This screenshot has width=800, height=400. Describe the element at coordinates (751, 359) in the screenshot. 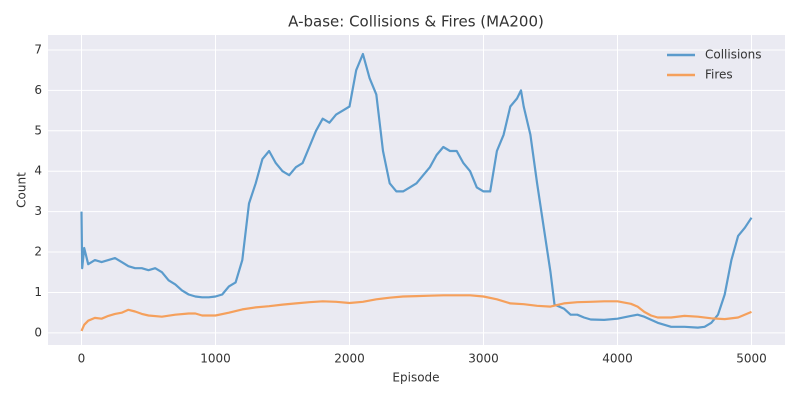

I see `x-tick-label: 5000` at that location.